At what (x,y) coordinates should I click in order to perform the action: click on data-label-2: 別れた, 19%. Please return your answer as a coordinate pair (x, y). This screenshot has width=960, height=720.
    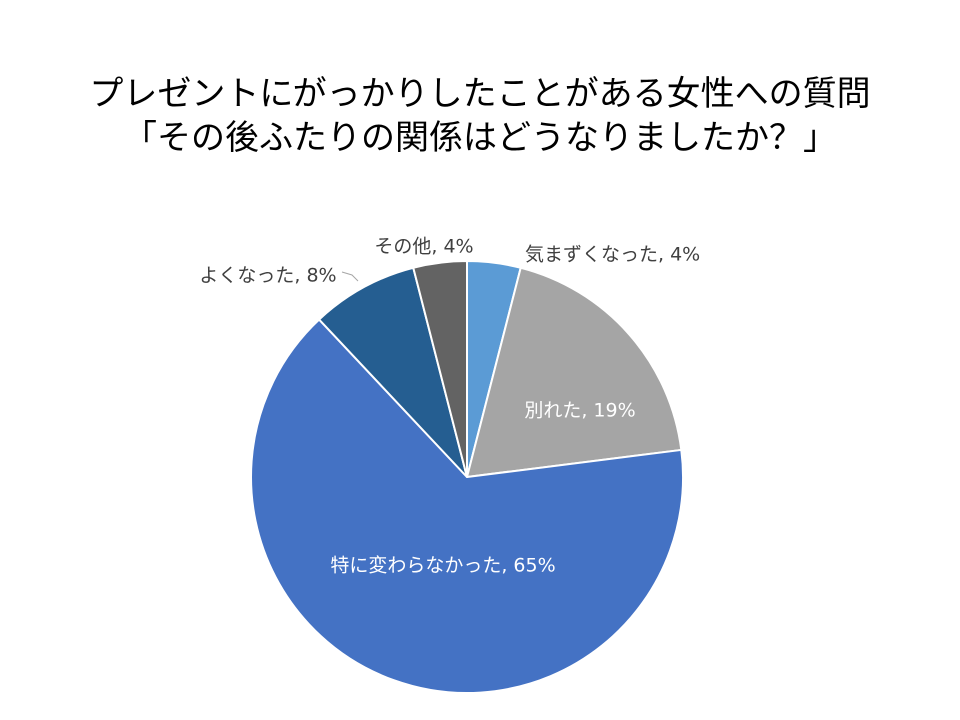
    Looking at the image, I should click on (579, 411).